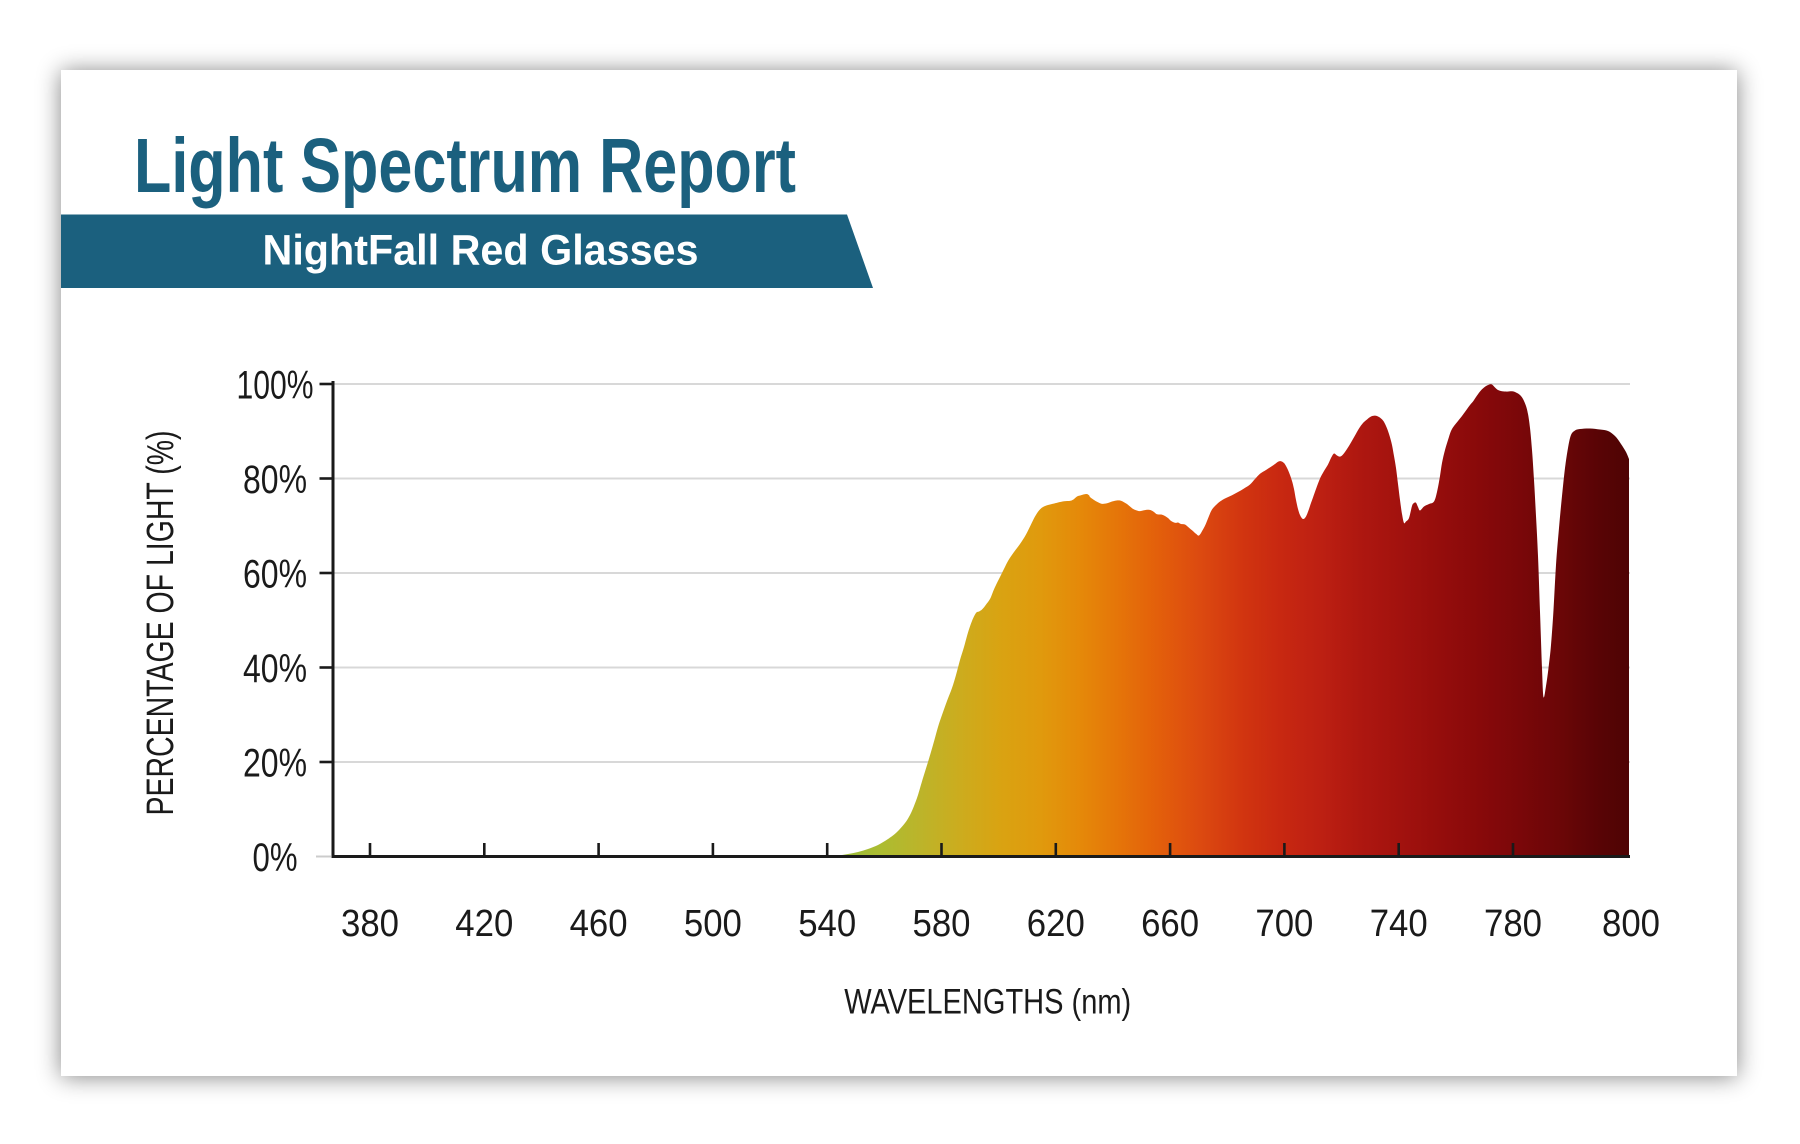 This screenshot has height=1144, width=1800. What do you see at coordinates (987, 1001) in the screenshot?
I see `svg-text: WAVELENGTHS (nm)` at bounding box center [987, 1001].